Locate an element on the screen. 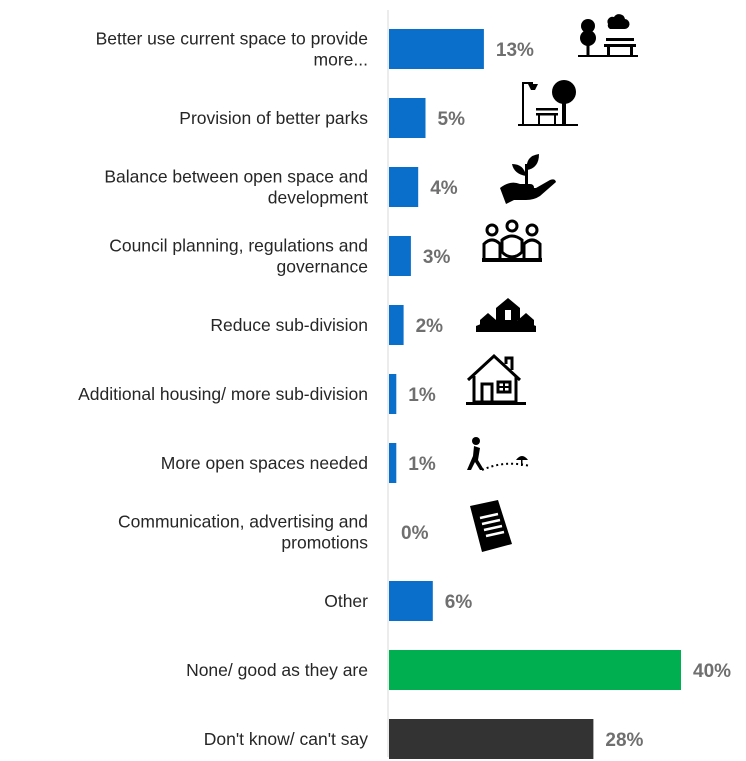  person-walking-icon is located at coordinates (499, 454).